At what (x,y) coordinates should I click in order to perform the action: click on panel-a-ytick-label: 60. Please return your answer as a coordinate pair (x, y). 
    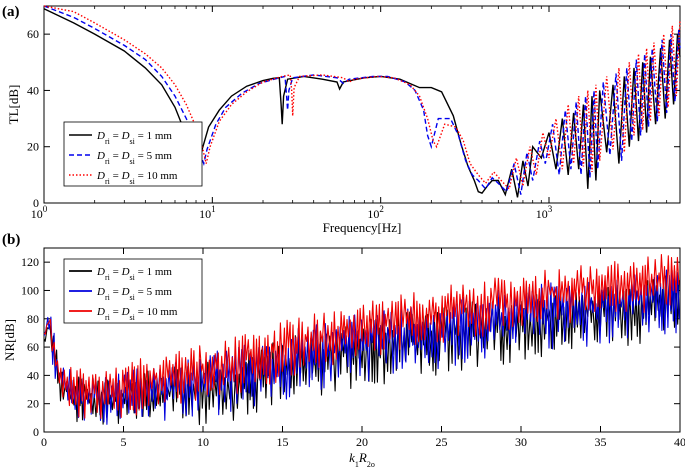
    Looking at the image, I should click on (33, 34).